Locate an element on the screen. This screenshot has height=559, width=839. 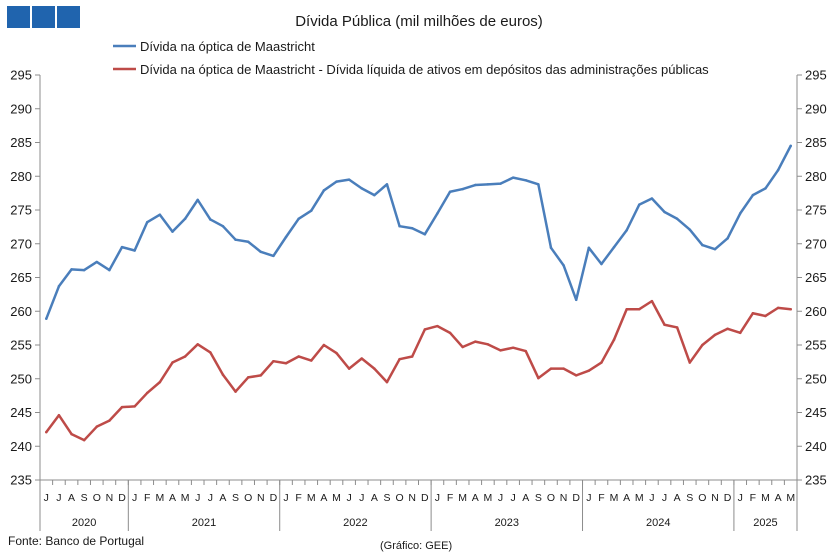
x-tick-label-year: 2024 is located at coordinates (658, 523).